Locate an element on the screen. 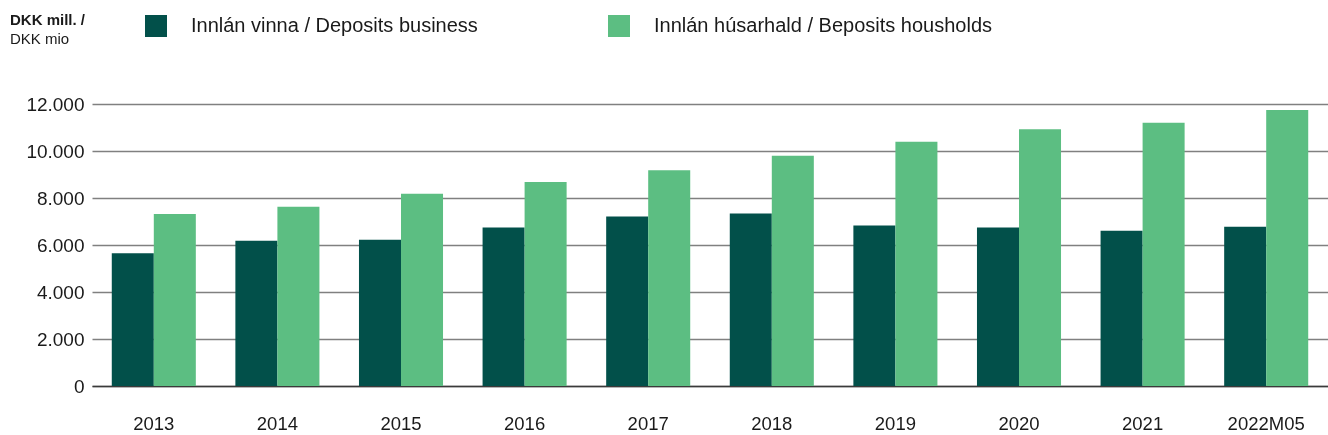 Image resolution: width=1328 pixels, height=435 pixels. x-tick-label: 2015 is located at coordinates (401, 423).